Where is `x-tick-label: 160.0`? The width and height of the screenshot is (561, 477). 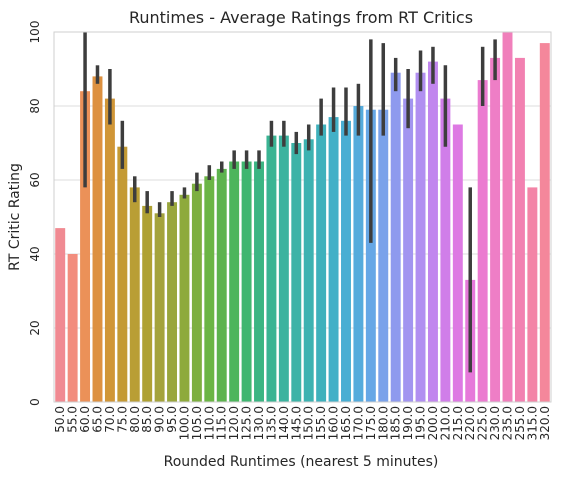
x-tick-label: 160.0 is located at coordinates (334, 423).